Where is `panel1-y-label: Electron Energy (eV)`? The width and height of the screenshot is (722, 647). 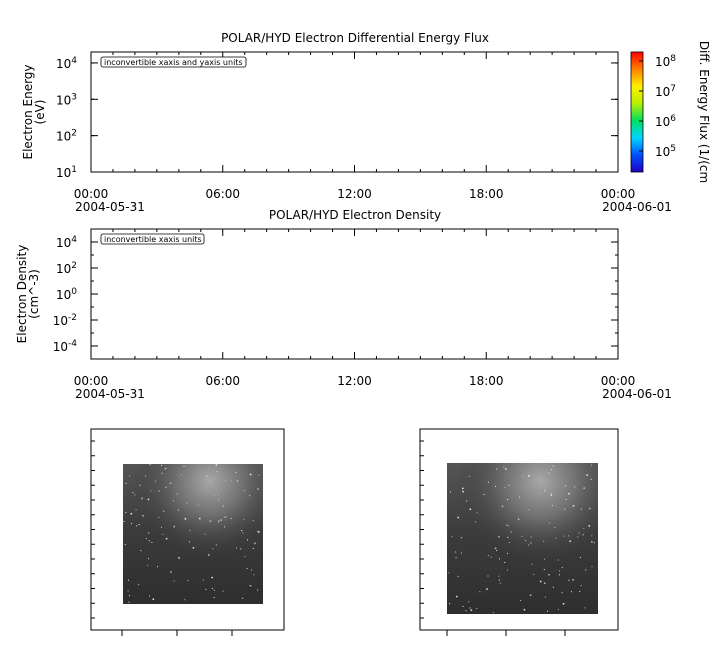 panel1-y-label: Electron Energy (eV) is located at coordinates (34, 111).